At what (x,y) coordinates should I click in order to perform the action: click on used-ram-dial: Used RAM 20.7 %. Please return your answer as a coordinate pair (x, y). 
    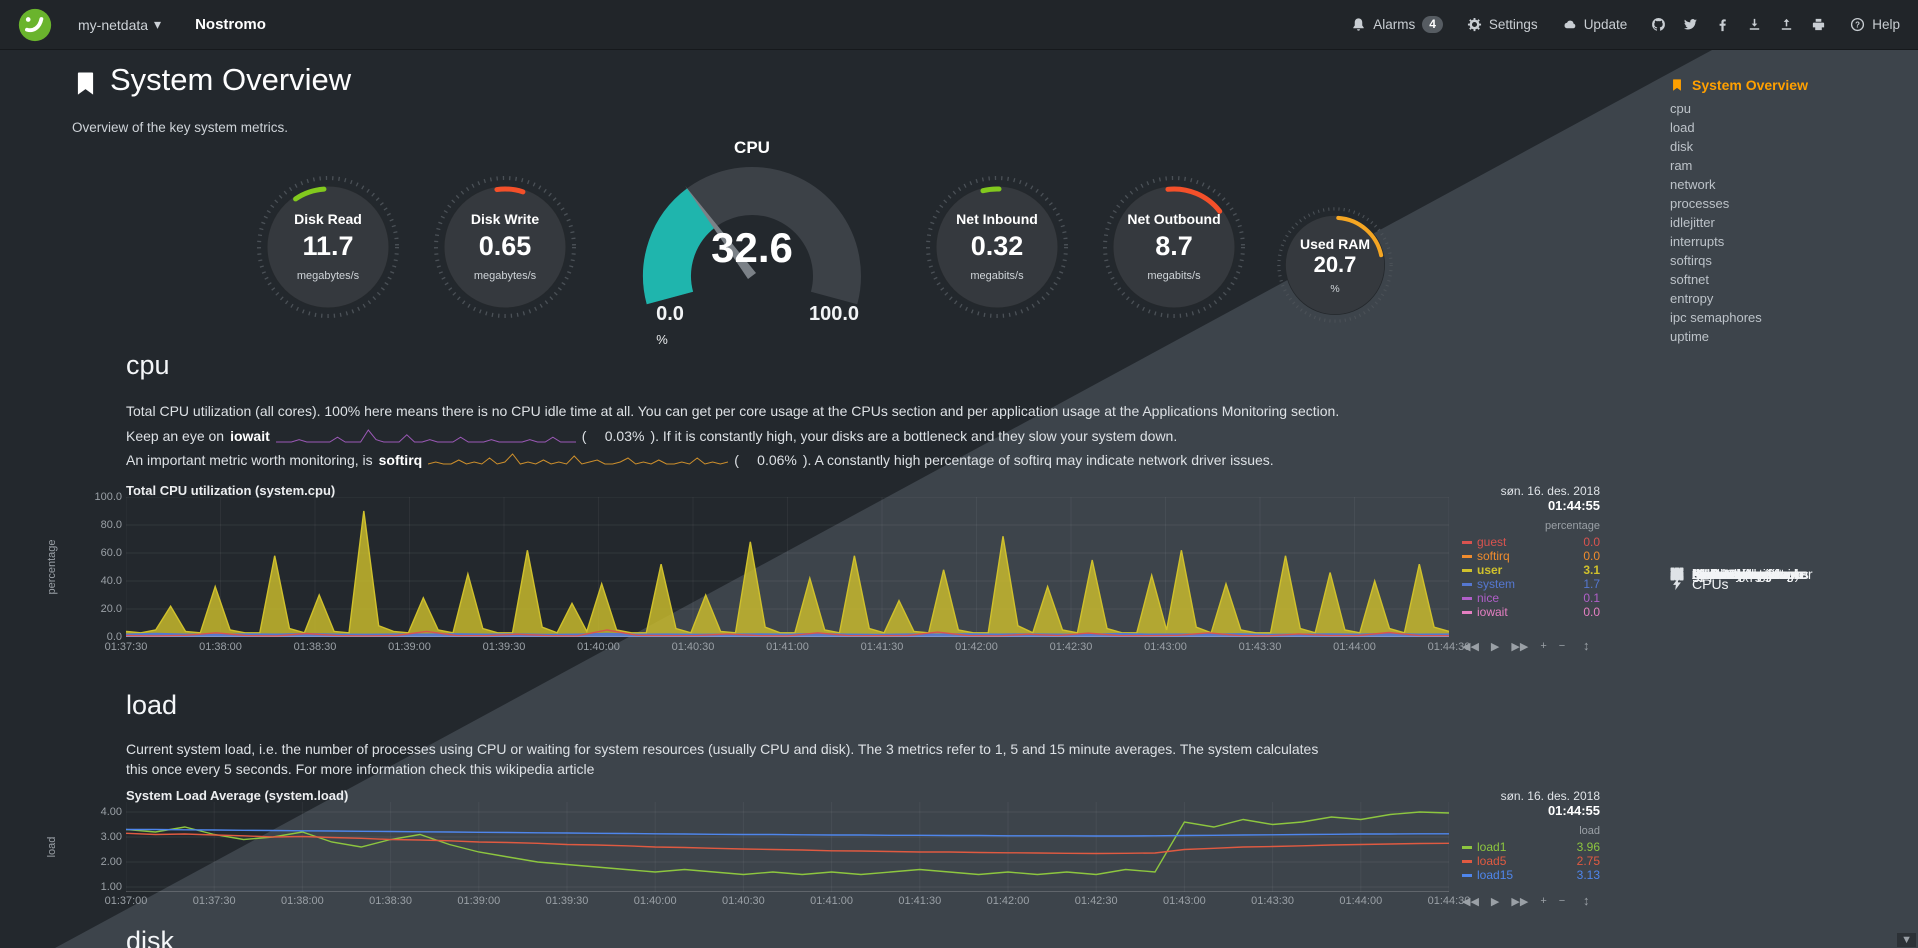
    Looking at the image, I should click on (1335, 265).